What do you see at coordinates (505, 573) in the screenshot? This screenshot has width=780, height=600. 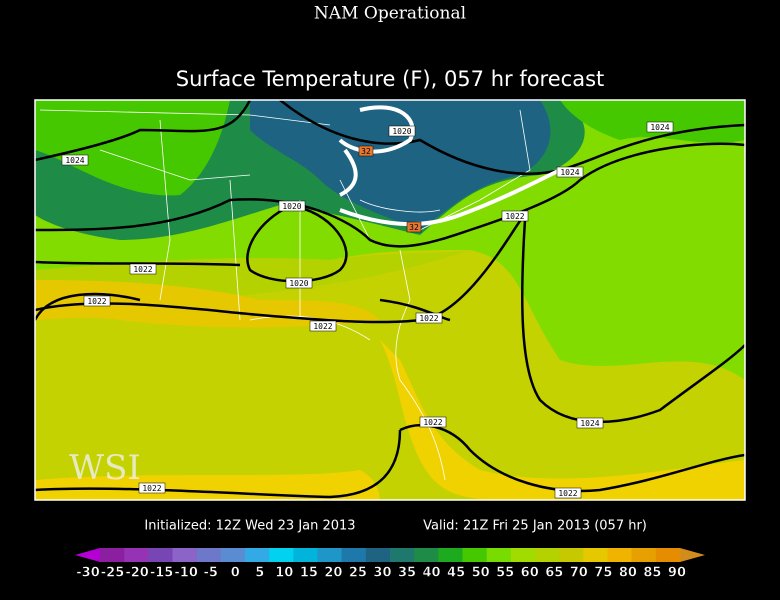 I see `colorbar-label: 55` at bounding box center [505, 573].